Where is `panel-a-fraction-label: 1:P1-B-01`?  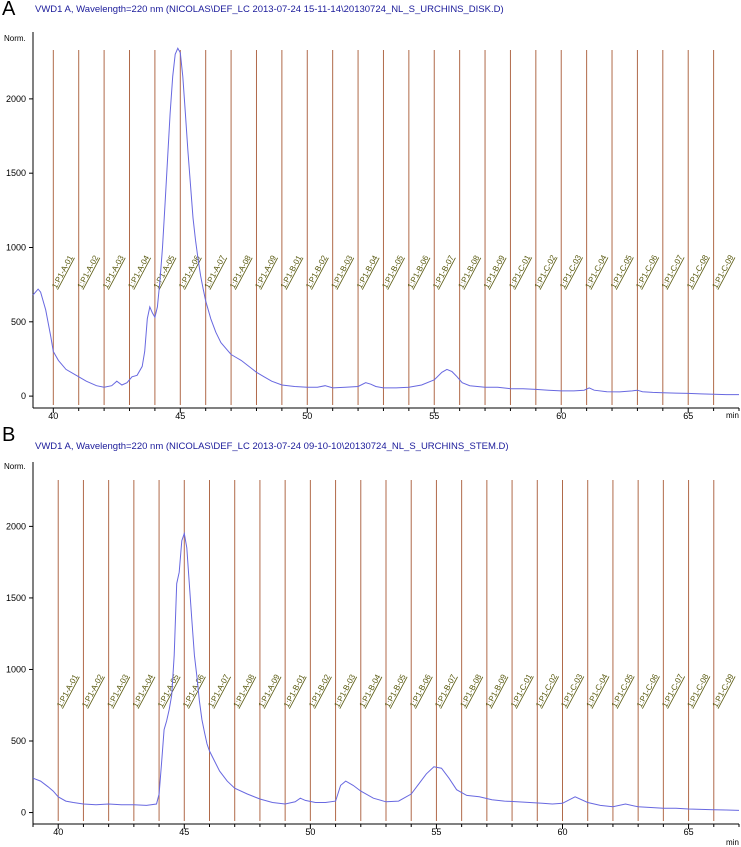 panel-a-fraction-label: 1:P1-B-01 is located at coordinates (291, 271).